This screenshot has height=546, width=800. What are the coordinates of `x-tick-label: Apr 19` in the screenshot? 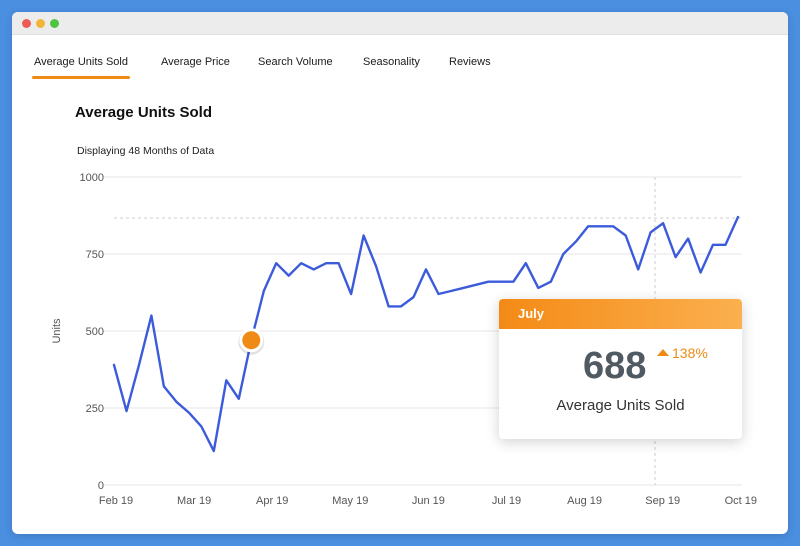 It's located at (272, 501).